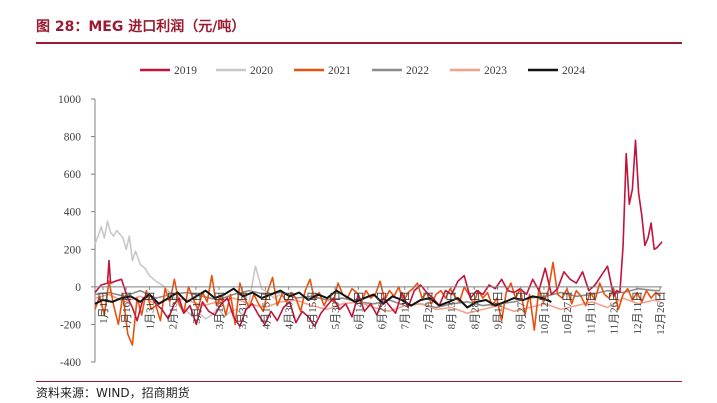 This screenshot has width=717, height=403. I want to click on x-tick-label: 3月31日, so click(243, 310).